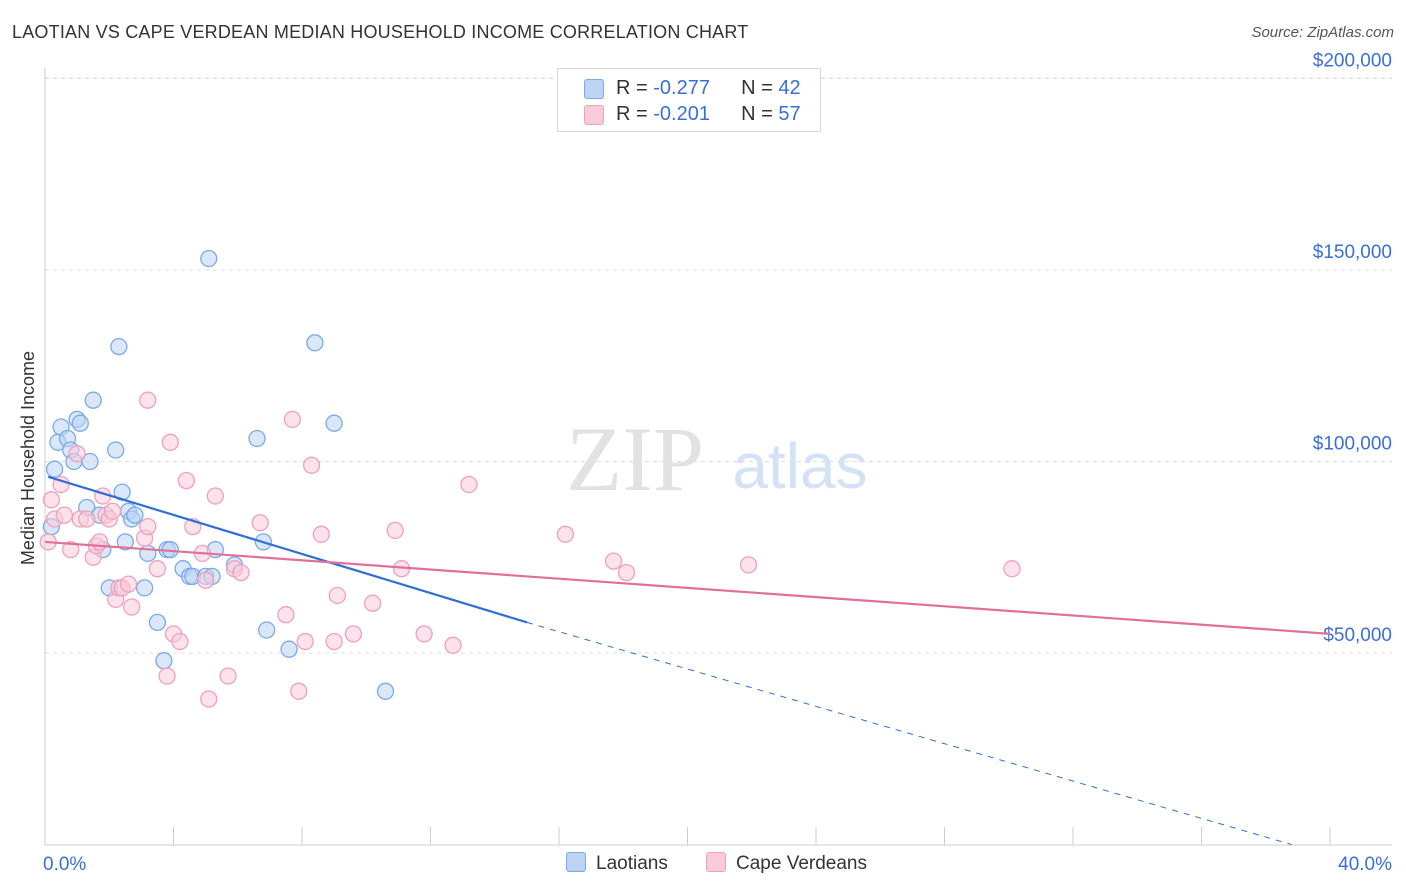 This screenshot has height=892, width=1406. I want to click on laotians-legend-label: Laotians, so click(632, 863).